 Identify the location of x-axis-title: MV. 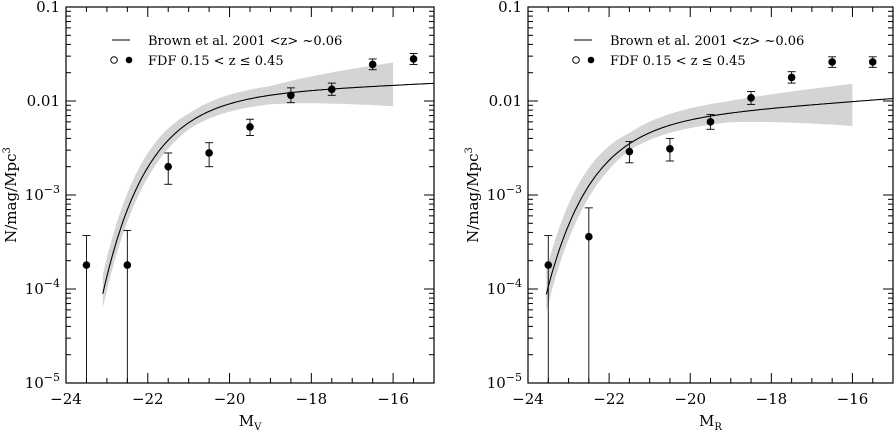
(250, 422).